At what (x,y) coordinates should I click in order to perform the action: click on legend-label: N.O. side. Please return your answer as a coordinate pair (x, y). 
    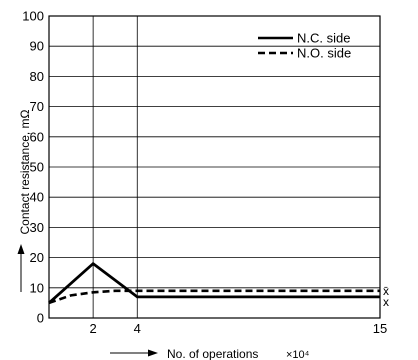
    Looking at the image, I should click on (324, 53).